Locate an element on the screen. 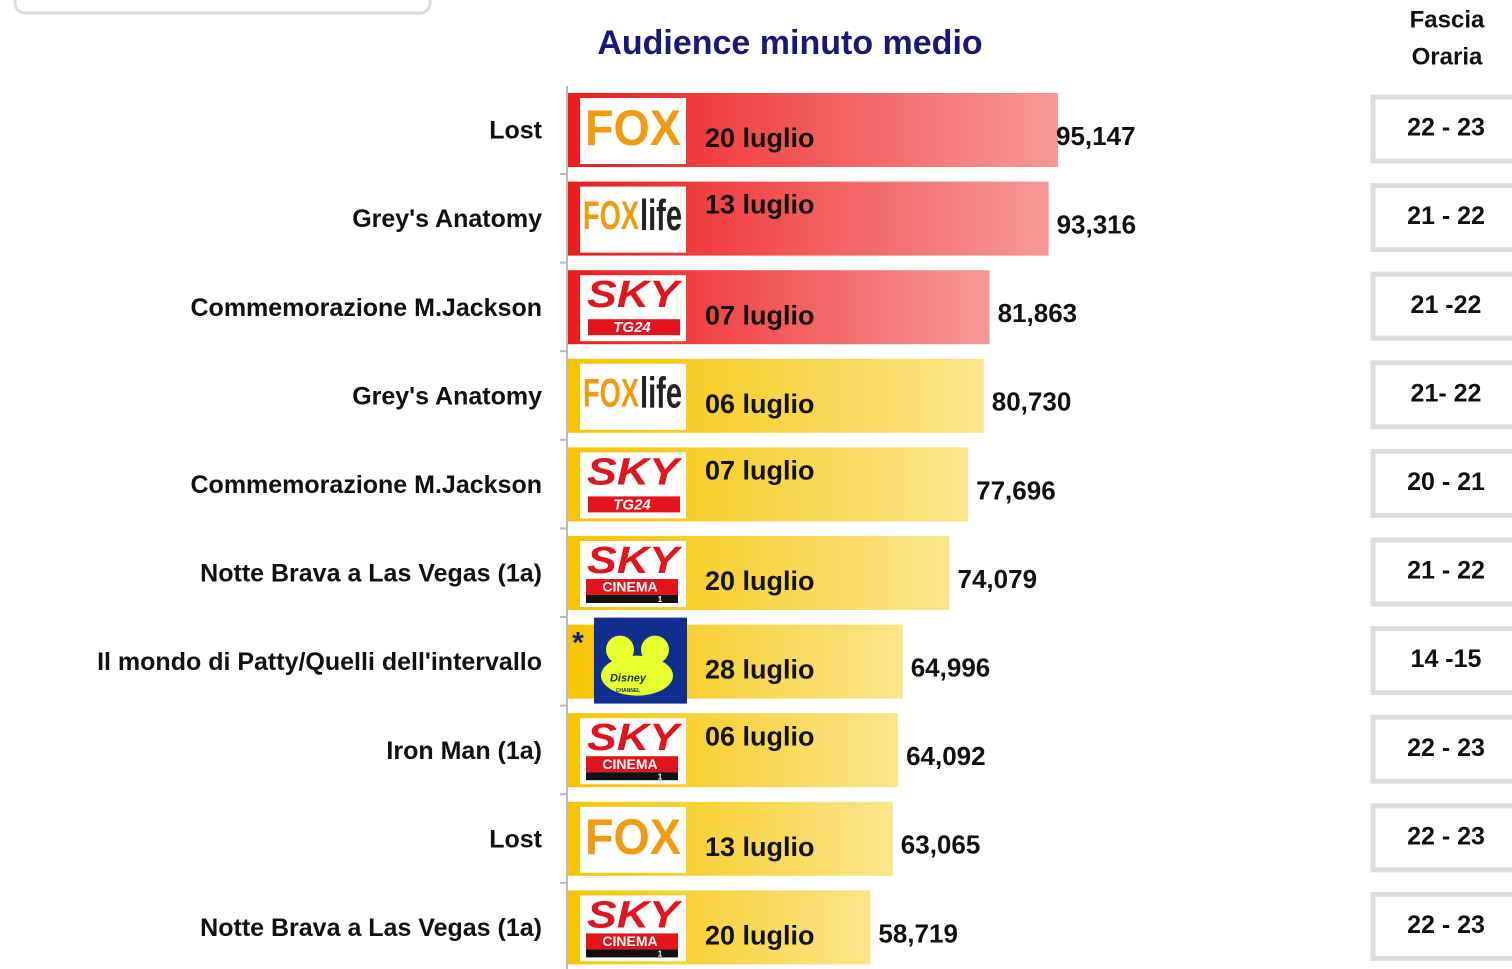  logo-text: CHANNEL is located at coordinates (628, 691).